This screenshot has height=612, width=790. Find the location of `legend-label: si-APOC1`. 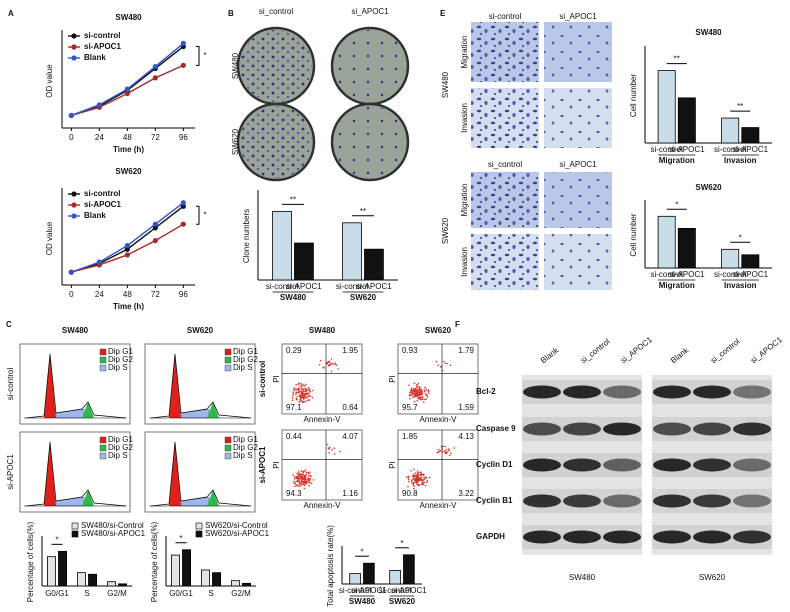

legend-label: si-APOC1 is located at coordinates (102, 46).